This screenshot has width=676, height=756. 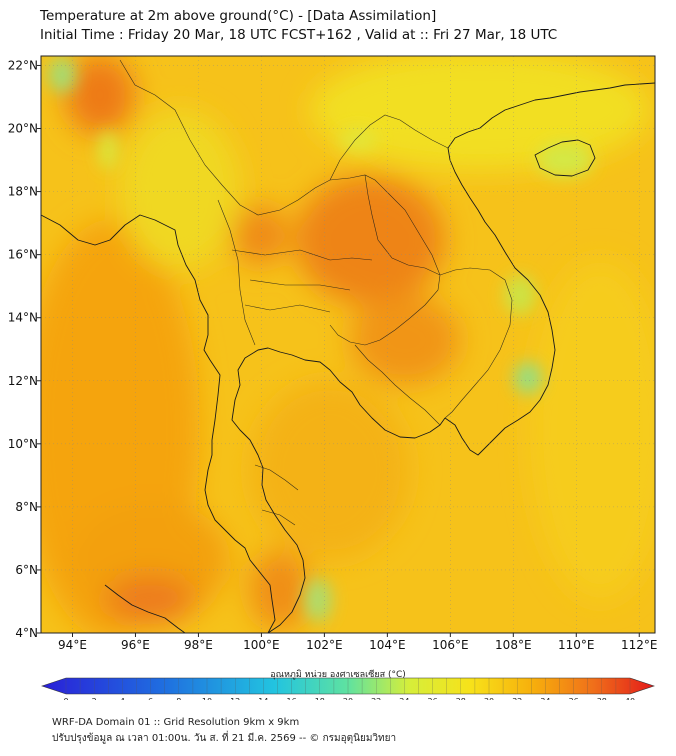 I want to click on north-yellow, so click(x=480, y=113).